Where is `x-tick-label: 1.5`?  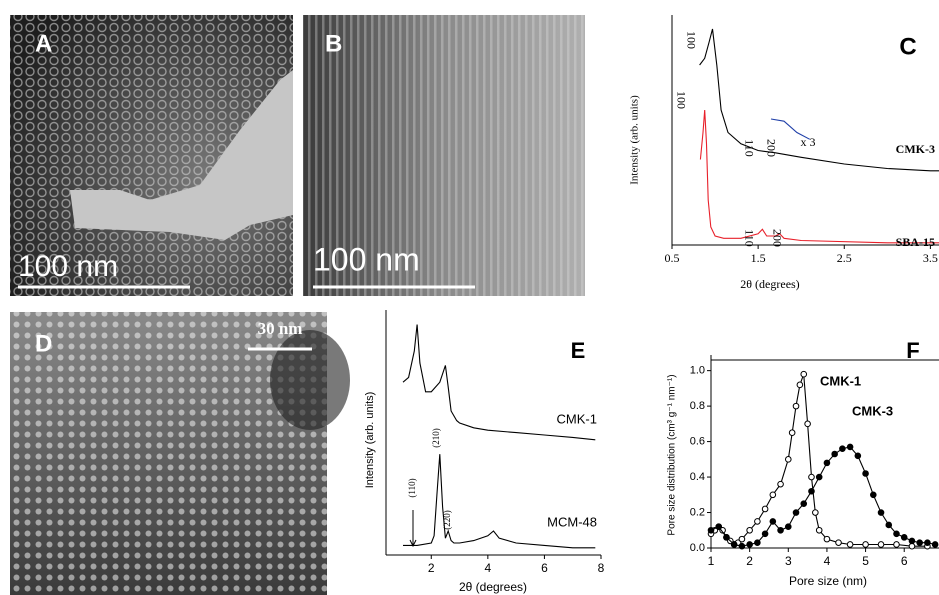 x-tick-label: 1.5 is located at coordinates (758, 258).